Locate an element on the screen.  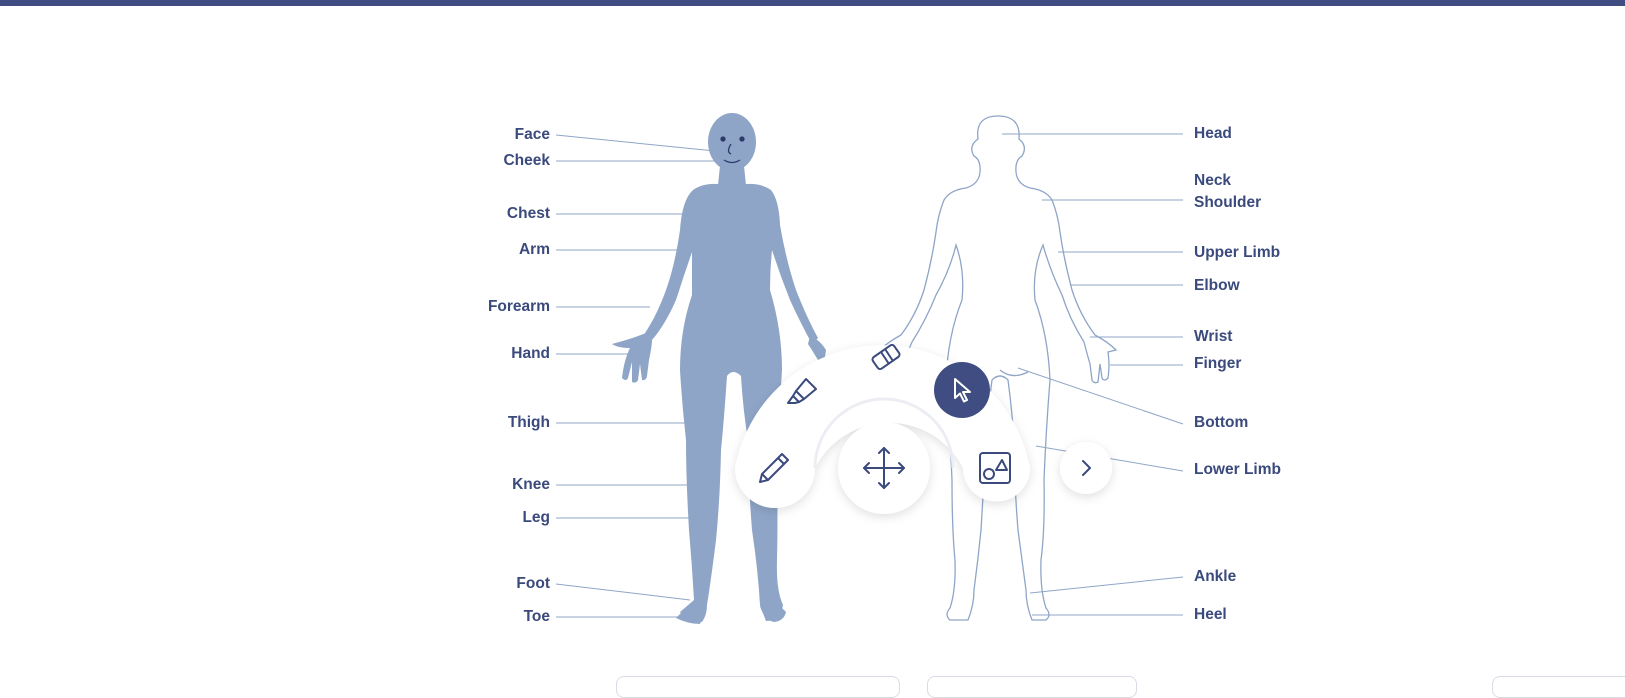
label-foot: Foot is located at coordinates (533, 583).